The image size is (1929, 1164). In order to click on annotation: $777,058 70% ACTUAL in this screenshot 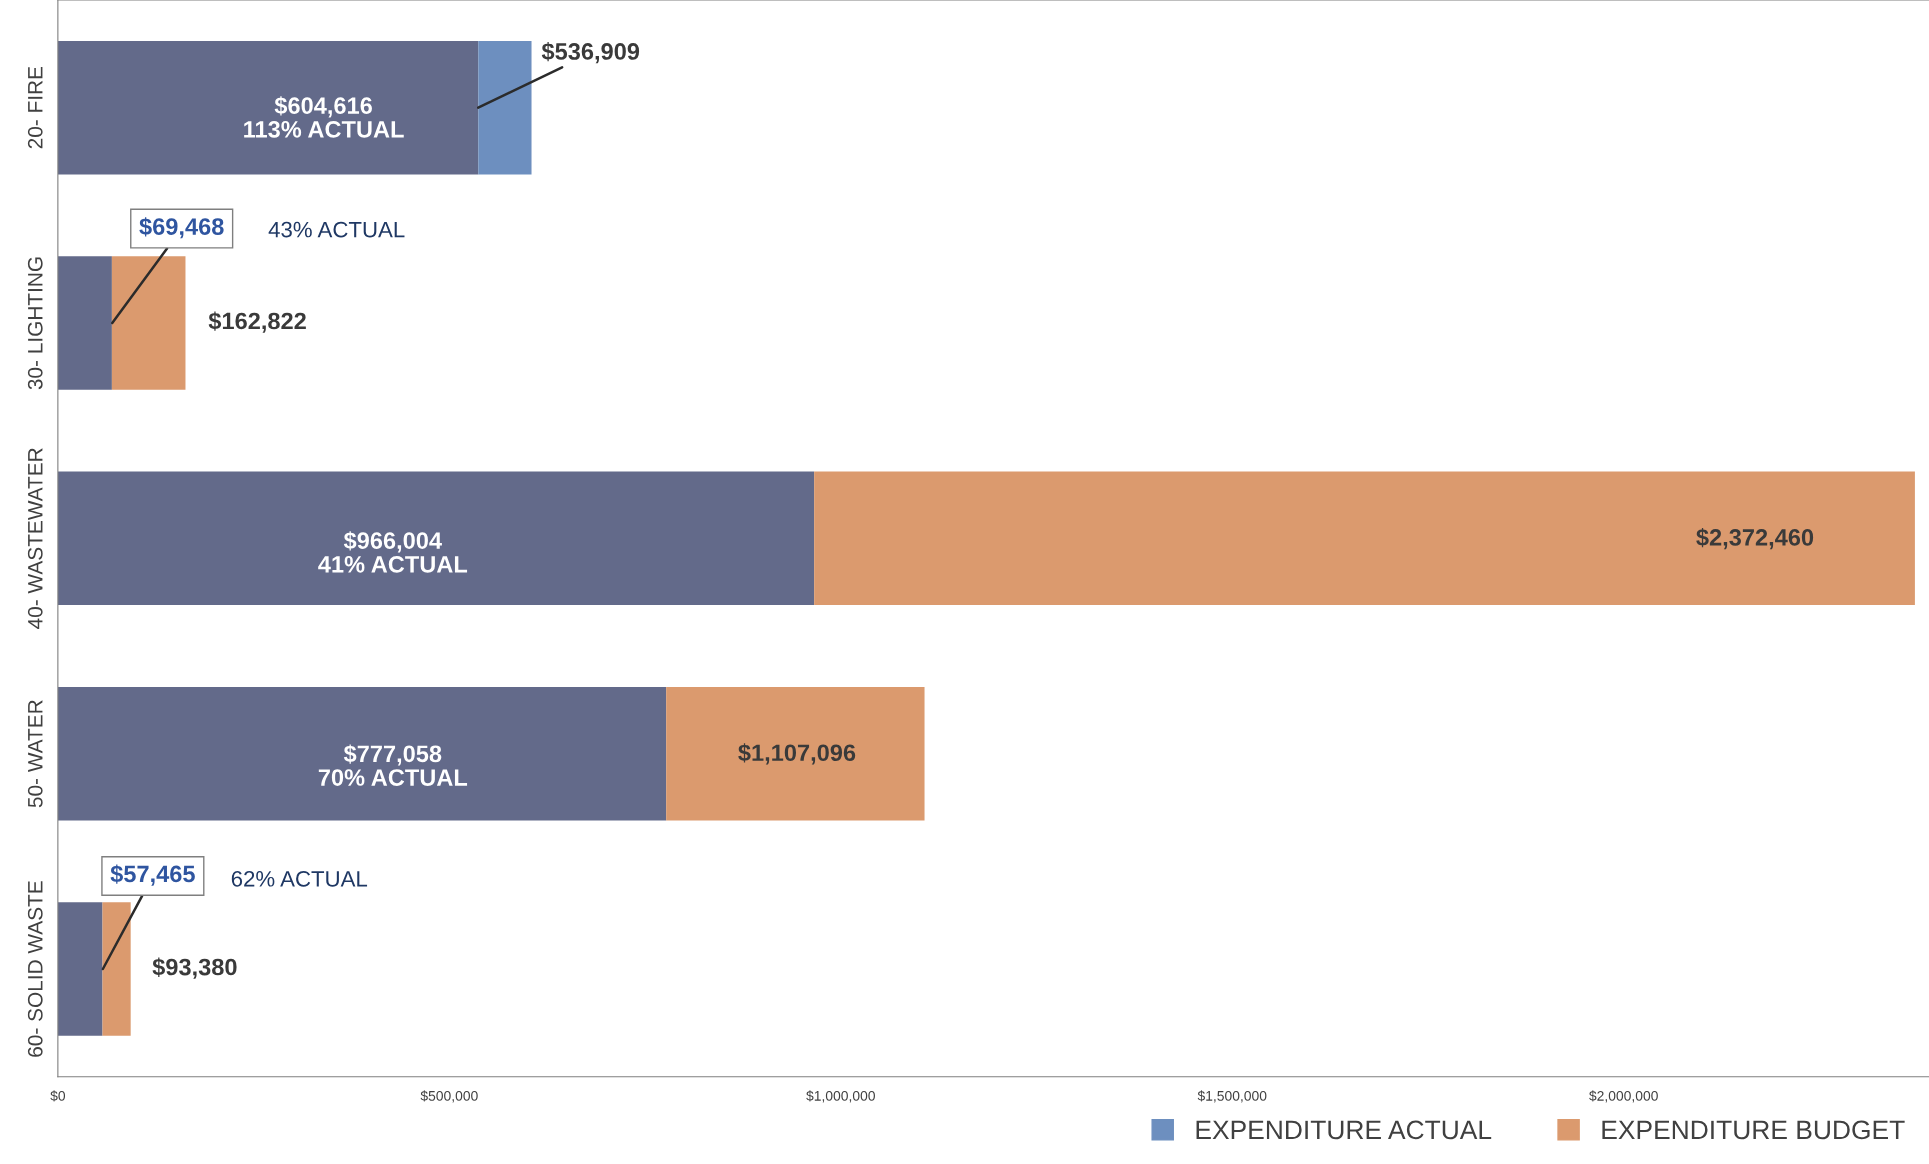, I will do `click(393, 765)`.